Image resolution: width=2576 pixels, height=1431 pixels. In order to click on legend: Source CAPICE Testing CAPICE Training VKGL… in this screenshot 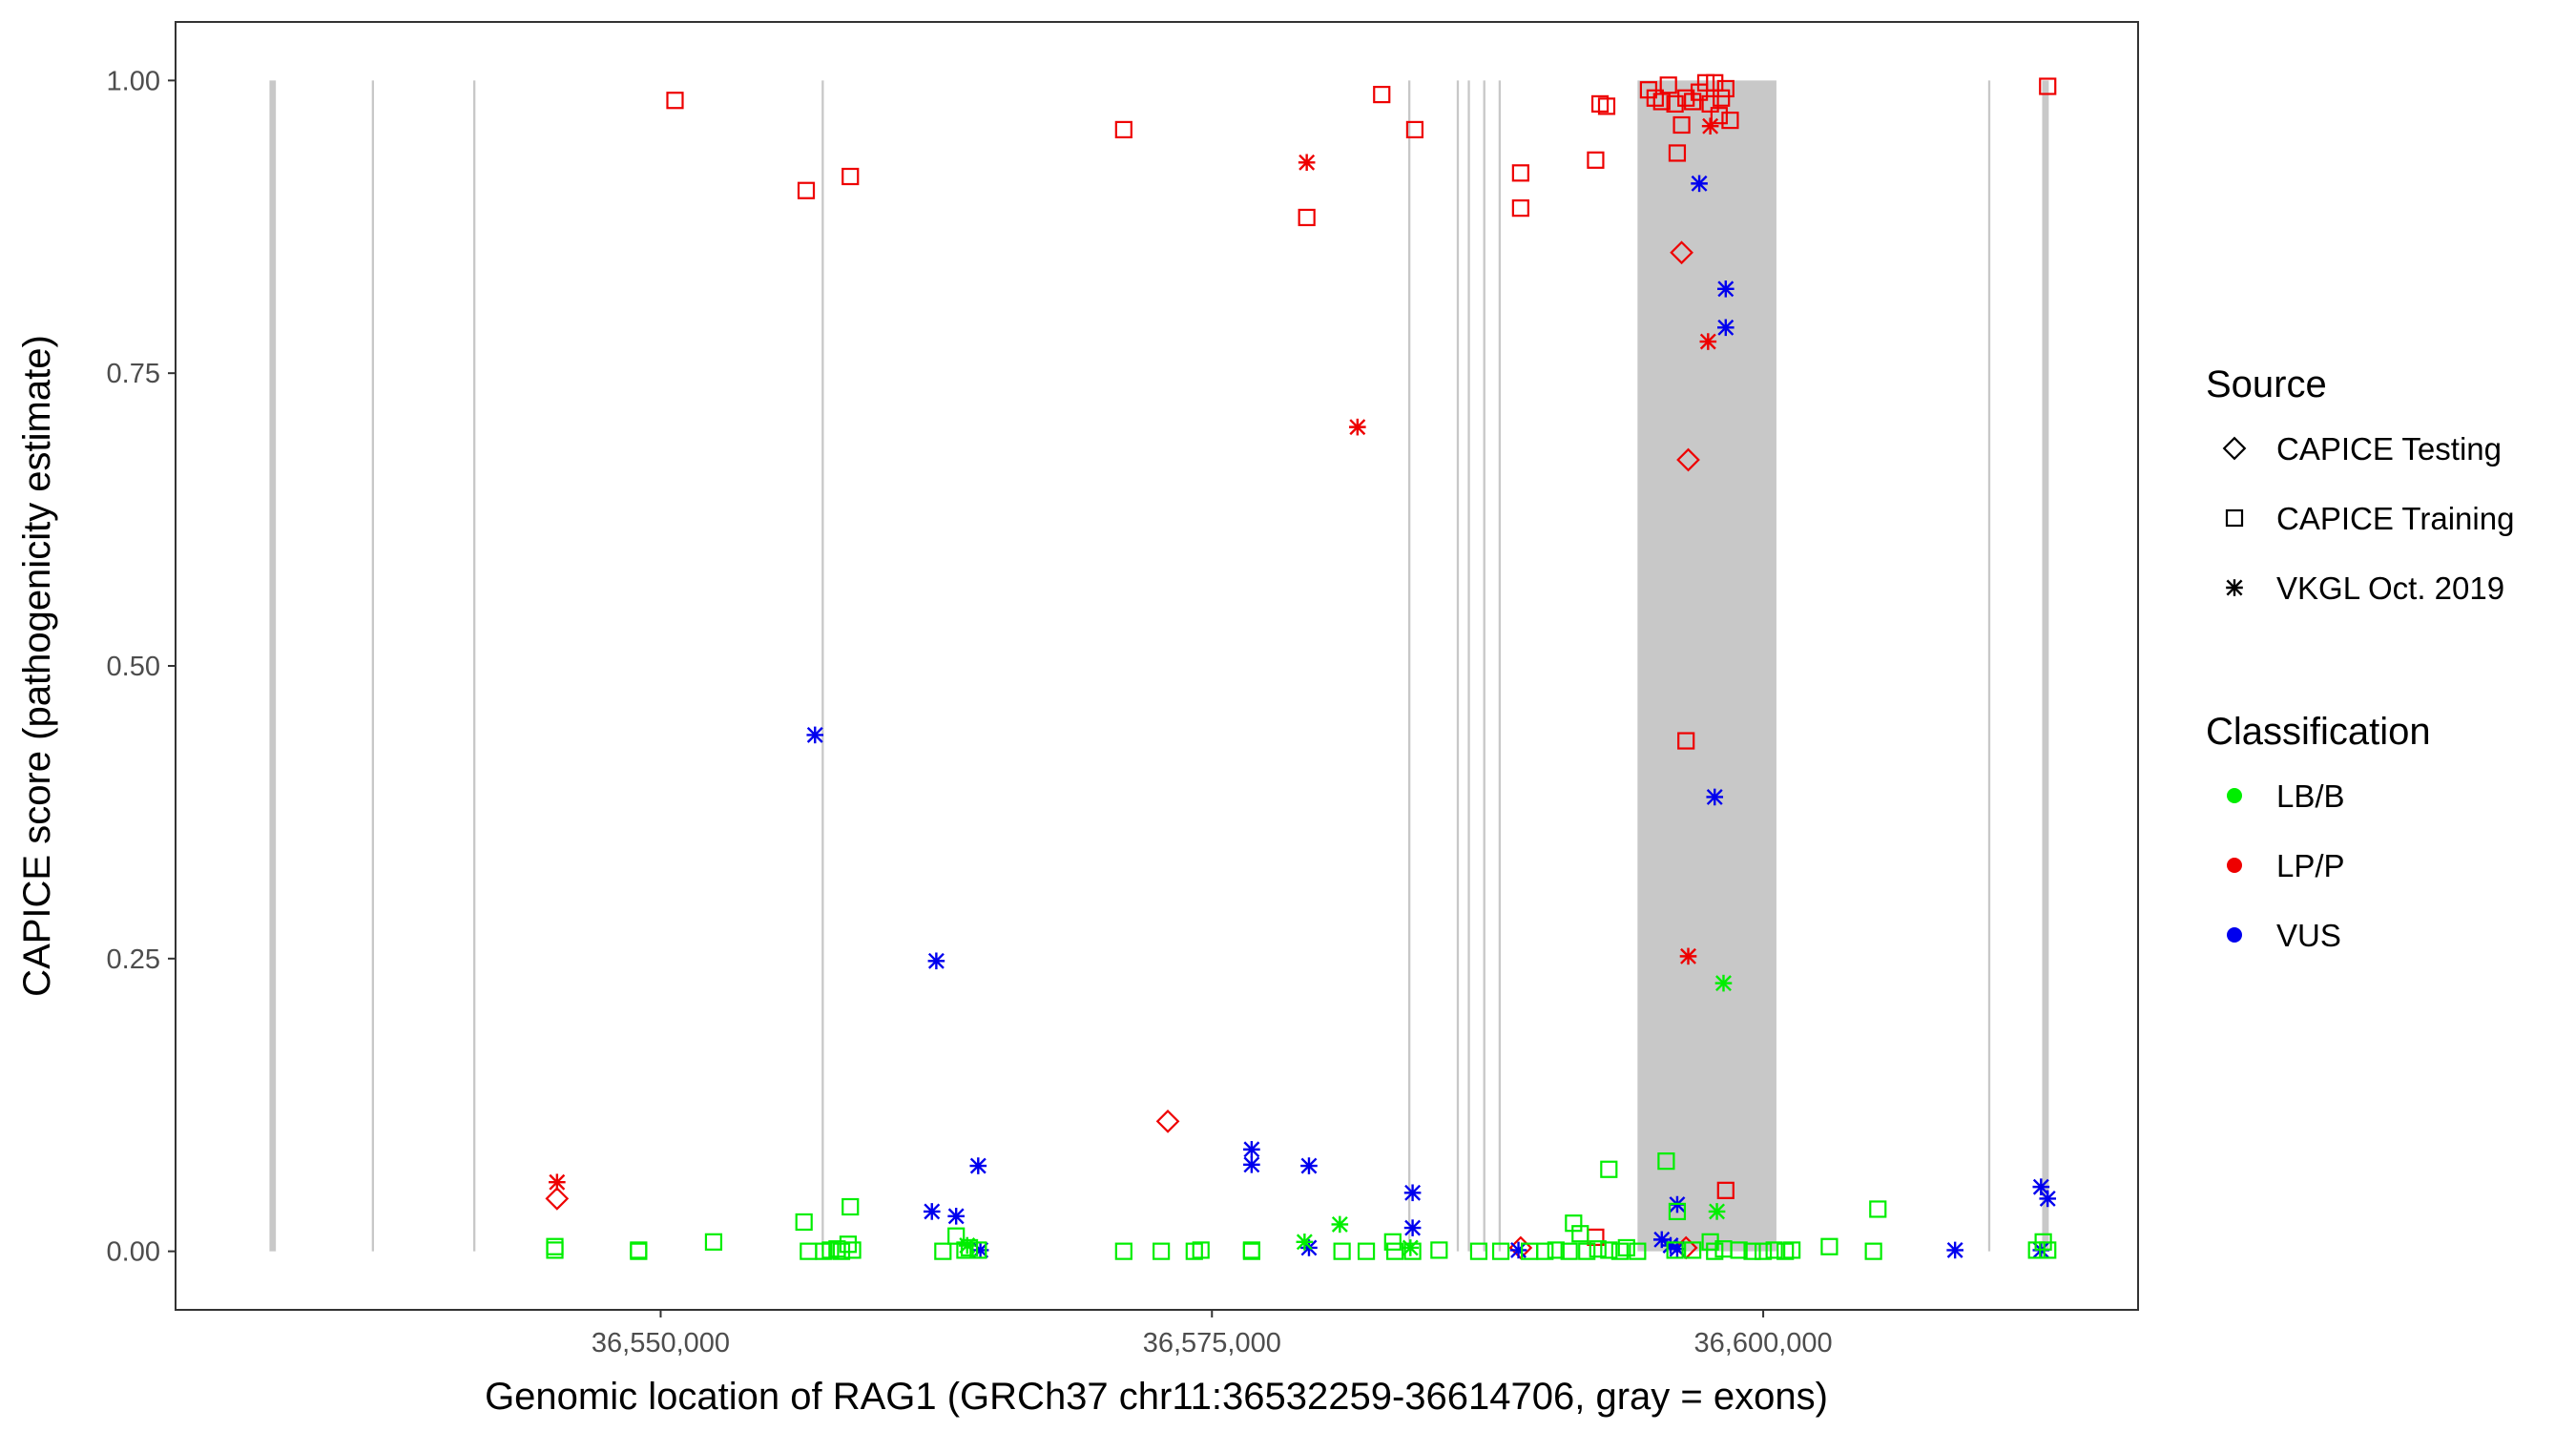, I will do `click(2360, 658)`.